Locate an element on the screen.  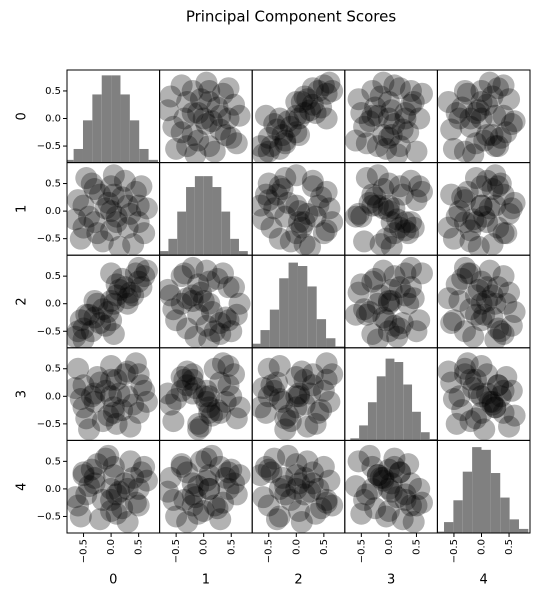
y-tick-label: 0.0 is located at coordinates (53, 396).